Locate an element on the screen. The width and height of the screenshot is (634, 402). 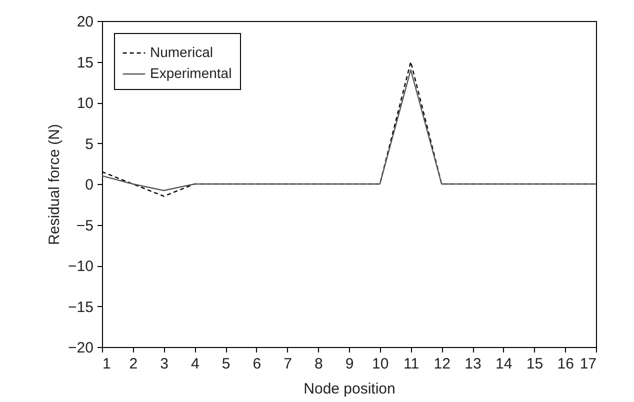
y-tick-label: 0 is located at coordinates (89, 185).